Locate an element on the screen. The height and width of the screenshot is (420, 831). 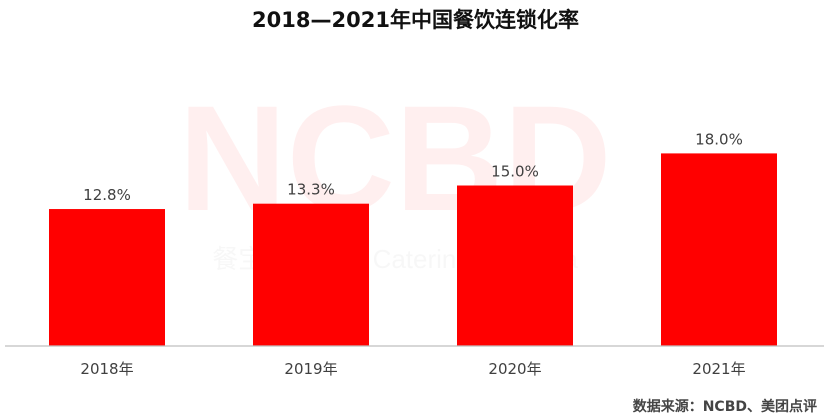
data-label-1: 13.3% is located at coordinates (311, 190).